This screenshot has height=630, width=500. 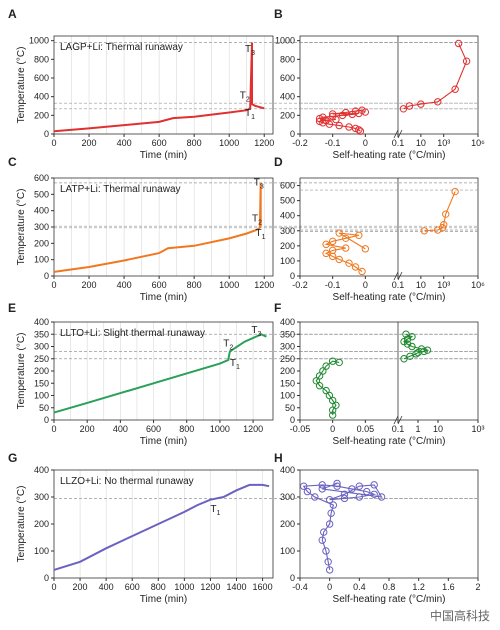 What do you see at coordinates (366, 429) in the screenshot?
I see `x-tick-label: 0.05` at bounding box center [366, 429].